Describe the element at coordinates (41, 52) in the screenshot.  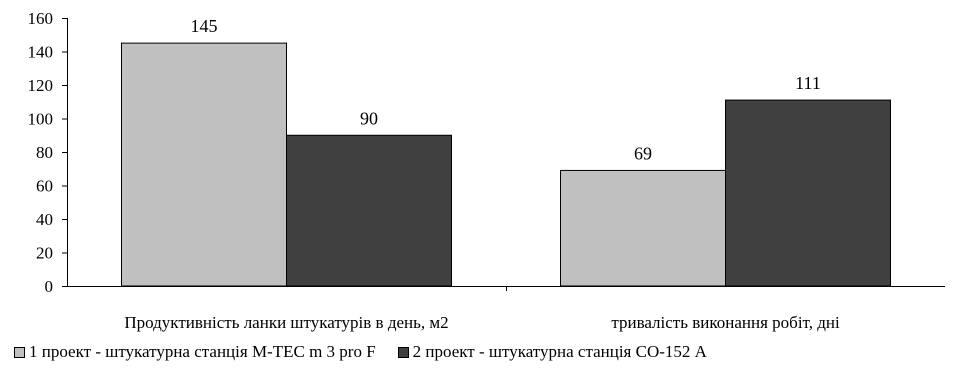
I see `y-tick-label: 140` at that location.